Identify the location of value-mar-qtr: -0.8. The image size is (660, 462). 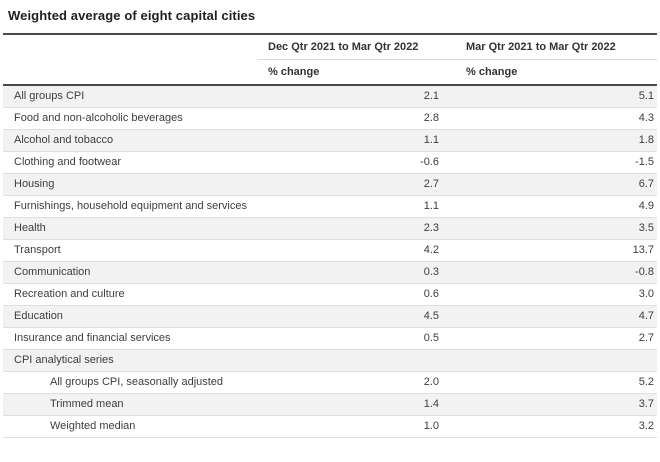
(644, 272).